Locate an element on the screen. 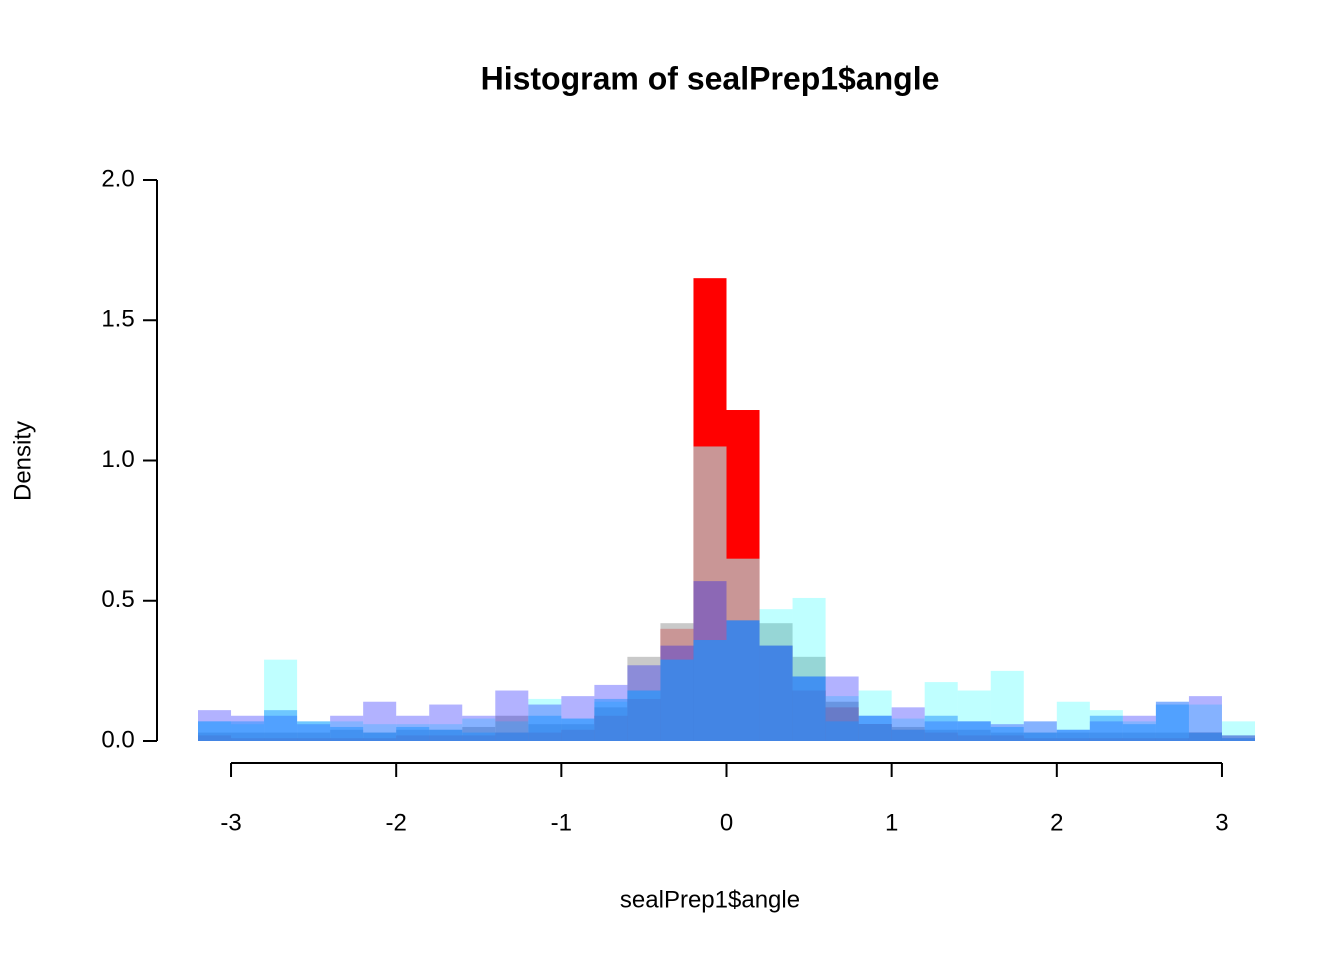 The height and width of the screenshot is (960, 1344). x-tick-label: 2 is located at coordinates (1056, 822).